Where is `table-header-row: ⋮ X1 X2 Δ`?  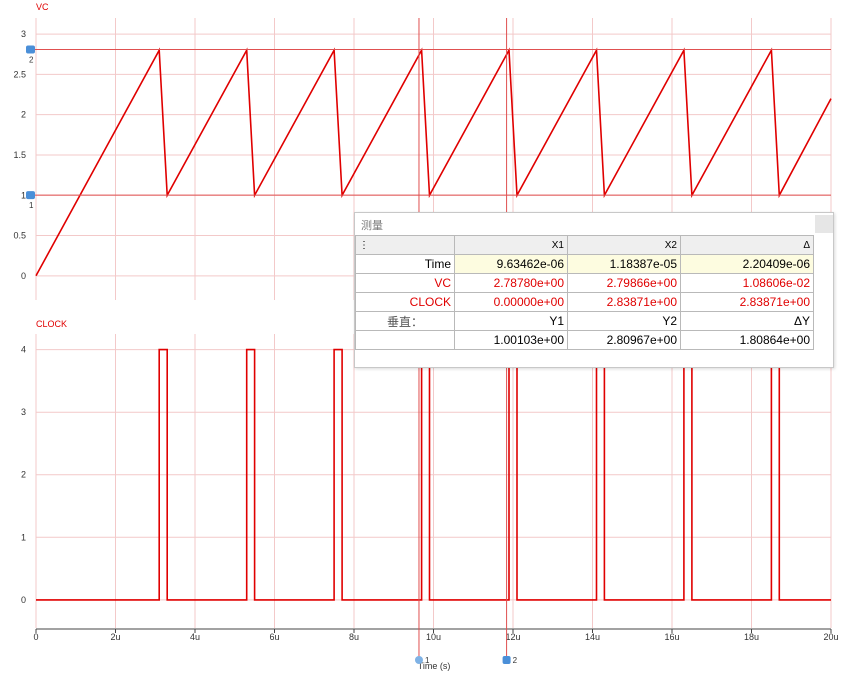
table-header-row: ⋮ X1 X2 Δ is located at coordinates (584, 245).